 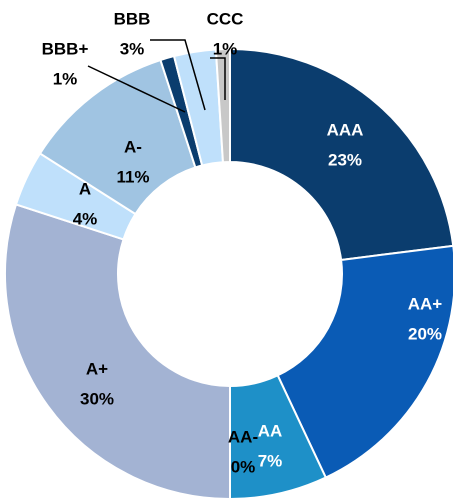 I want to click on slice-label: A+, so click(x=97, y=368).